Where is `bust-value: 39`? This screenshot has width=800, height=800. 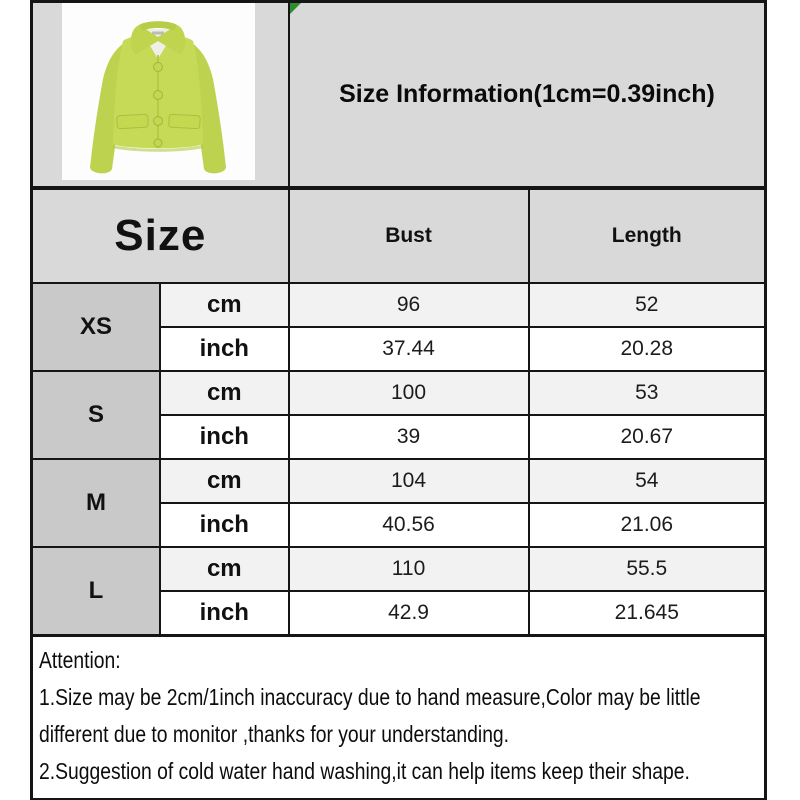
bust-value: 39 is located at coordinates (408, 437).